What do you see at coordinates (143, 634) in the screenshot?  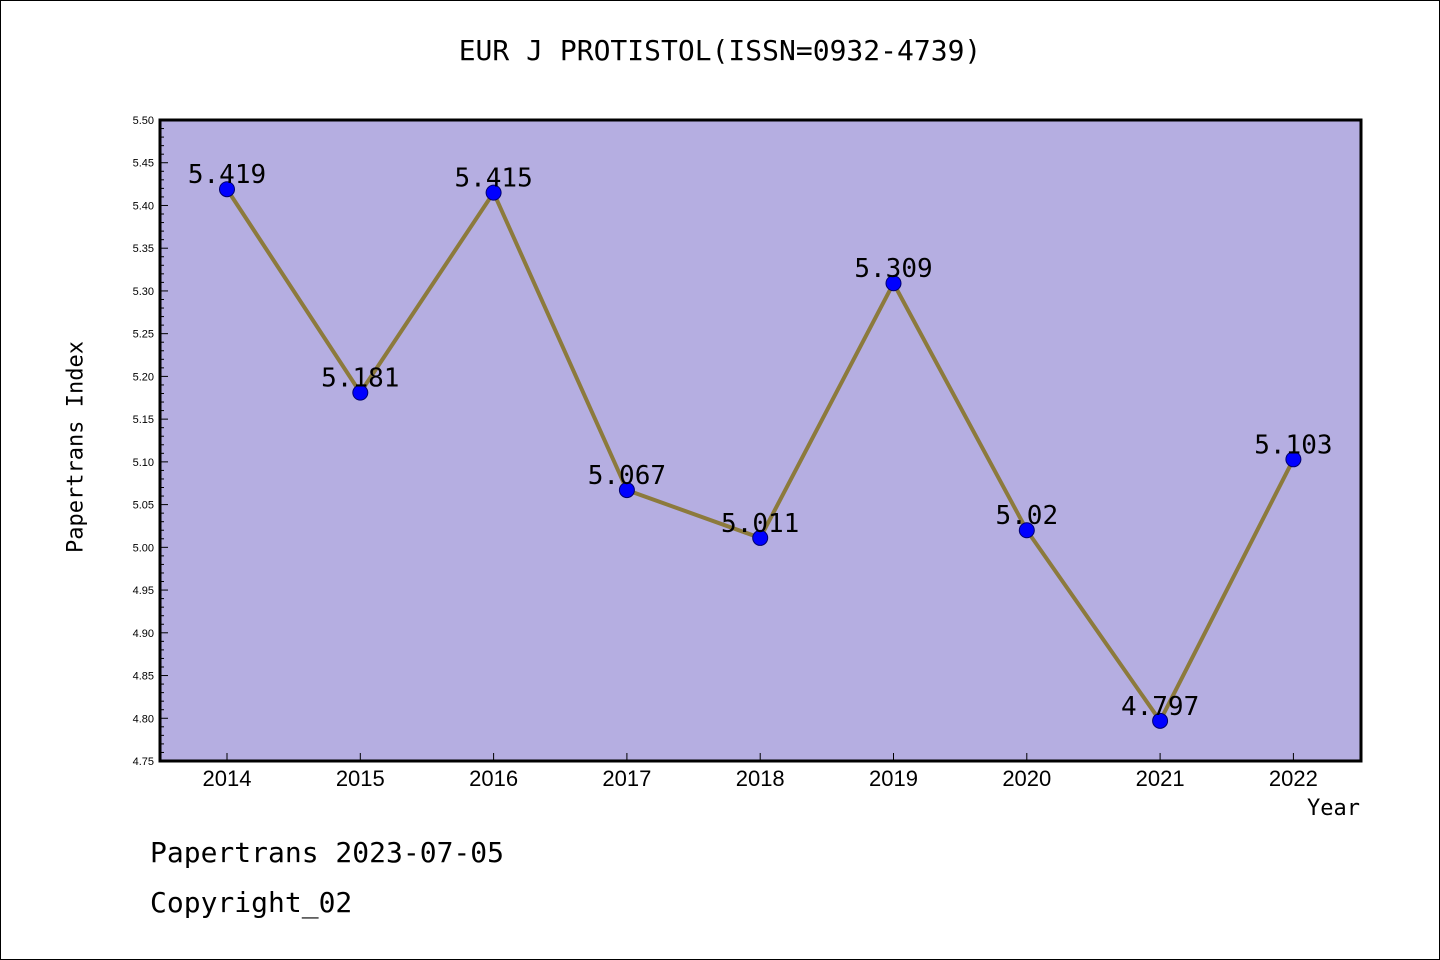 I see `y-tick-label: 4.90` at bounding box center [143, 634].